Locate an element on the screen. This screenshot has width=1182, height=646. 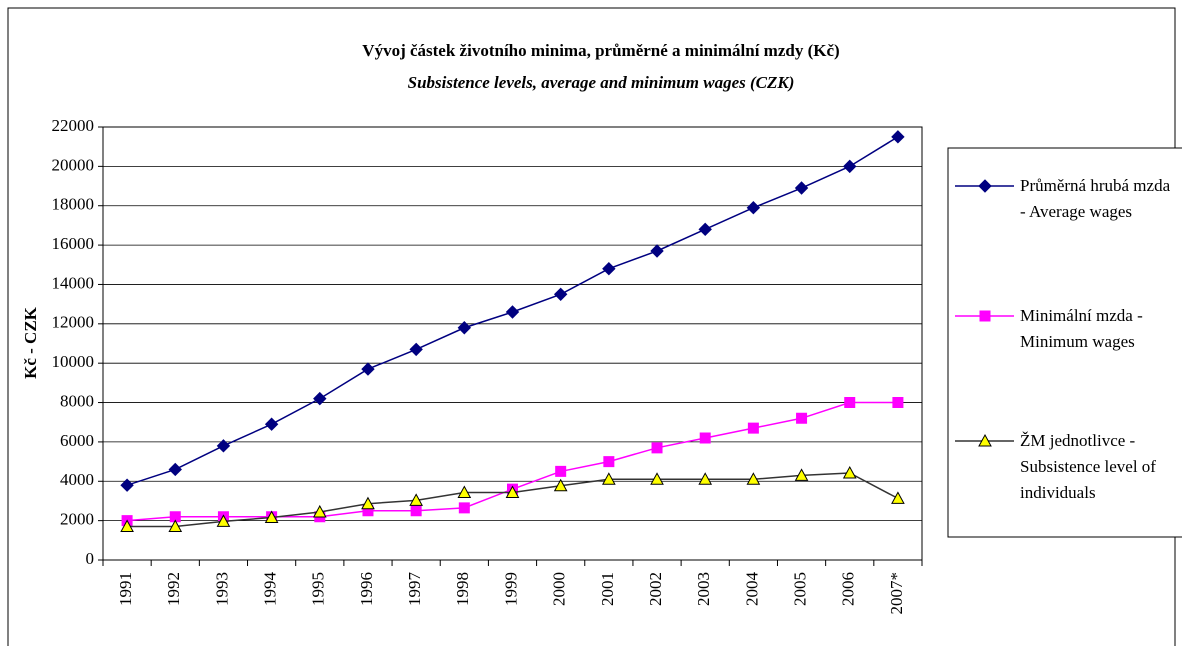
y-tick-label: 18000 is located at coordinates (73, 204).